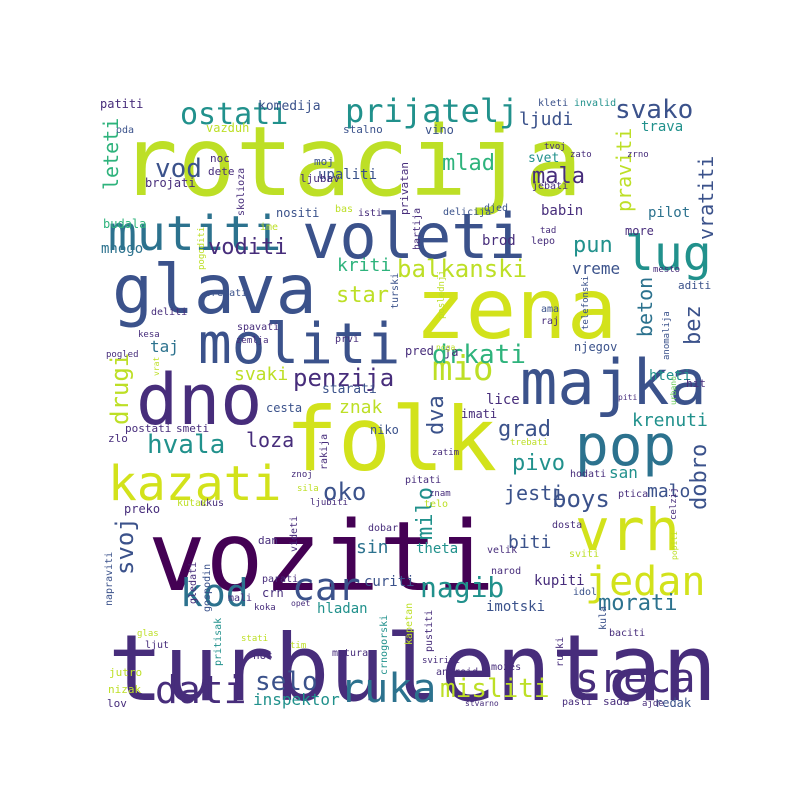 The image size is (800, 800). What do you see at coordinates (349, 389) in the screenshot?
I see `cloud-word: starati` at bounding box center [349, 389].